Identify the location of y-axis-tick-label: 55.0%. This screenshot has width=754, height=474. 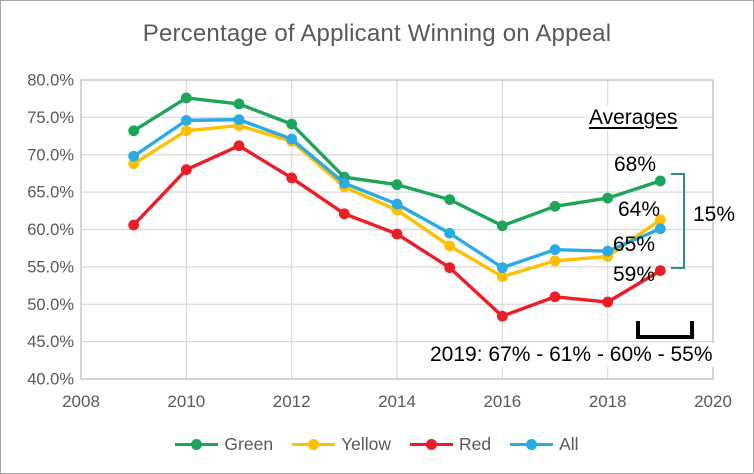
(50, 267).